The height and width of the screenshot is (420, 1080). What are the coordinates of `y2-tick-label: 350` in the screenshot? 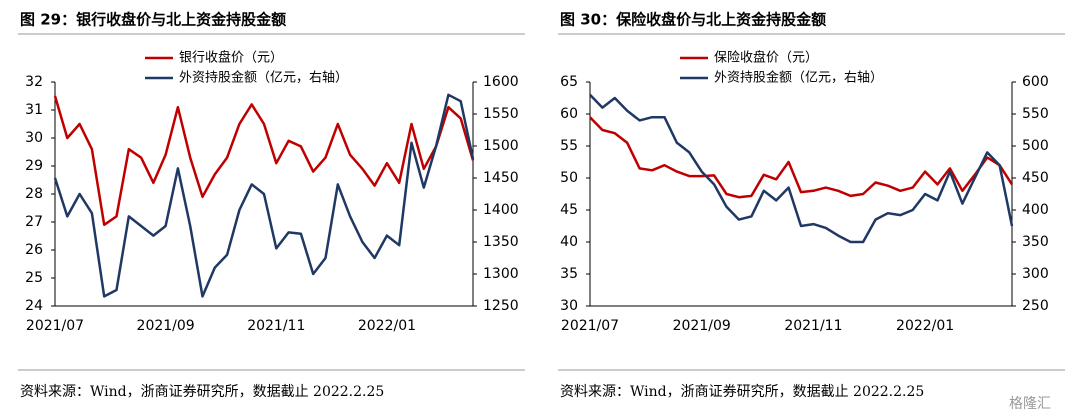 It's located at (1035, 242).